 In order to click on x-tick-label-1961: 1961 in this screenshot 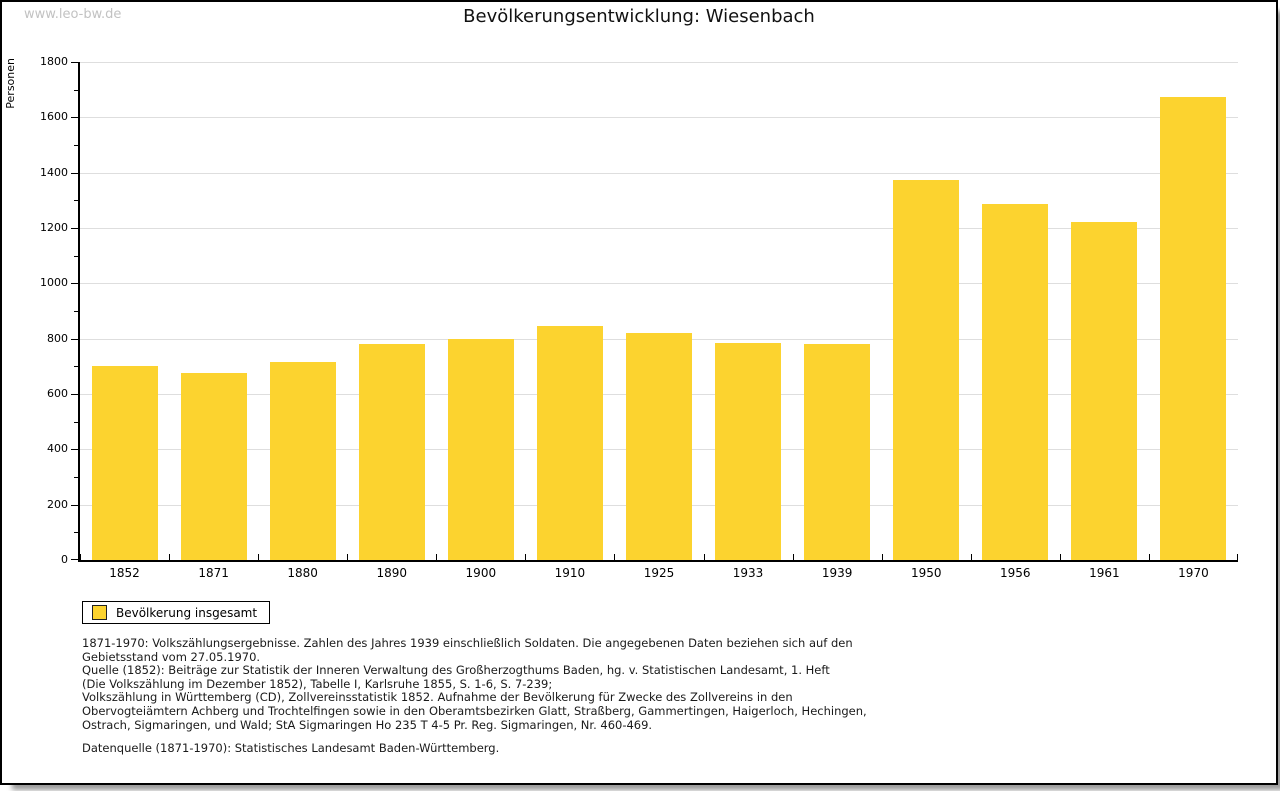, I will do `click(1104, 573)`.